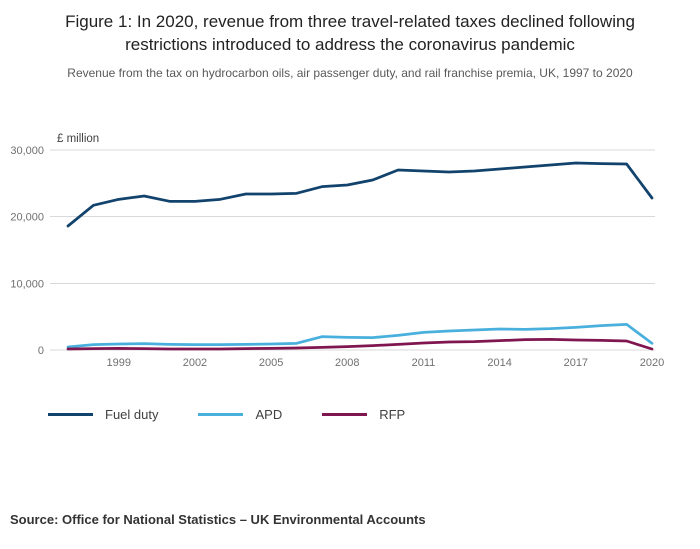 The width and height of the screenshot is (700, 549). I want to click on x-axis-tick-label: 2014, so click(499, 363).